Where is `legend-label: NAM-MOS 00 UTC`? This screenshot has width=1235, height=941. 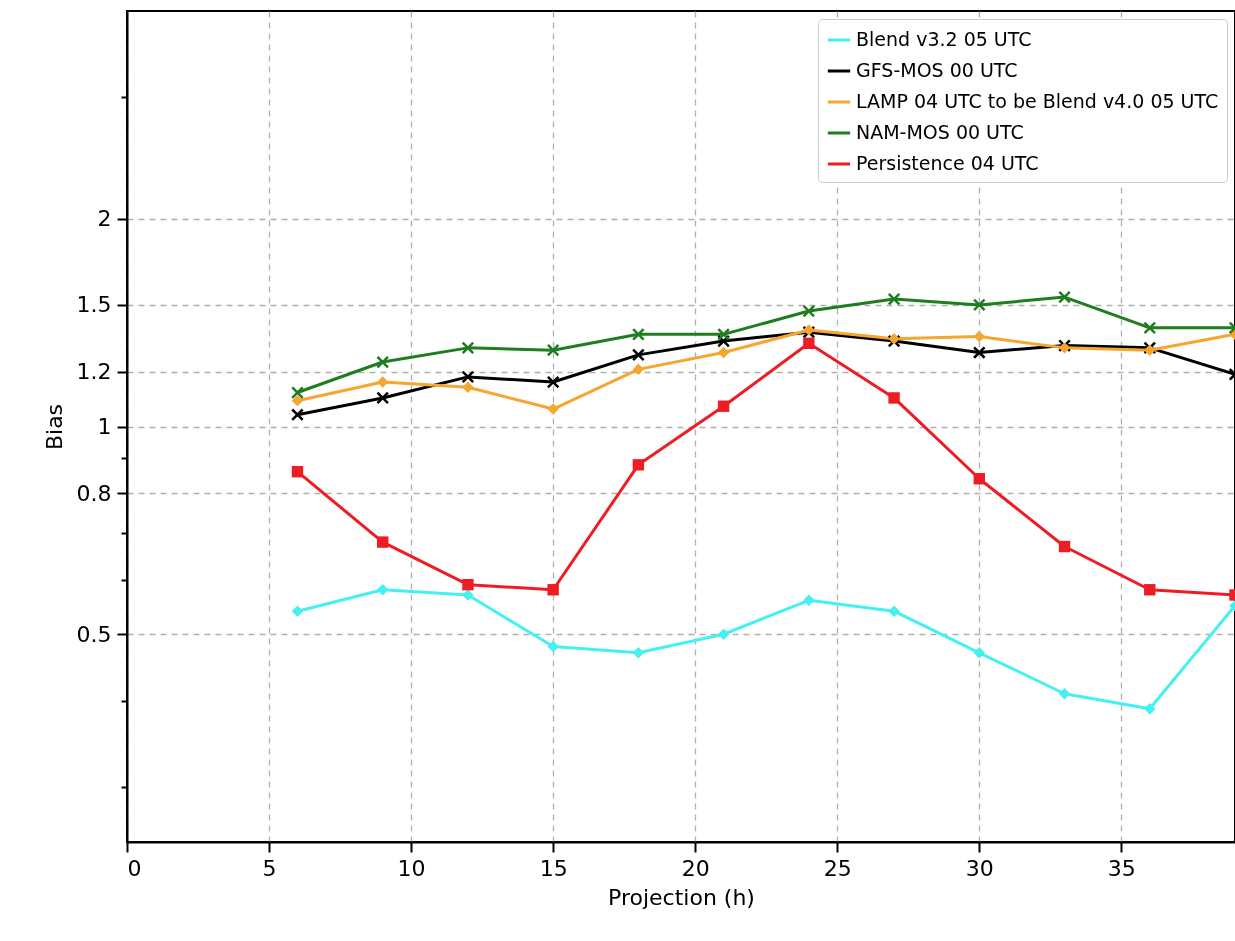
legend-label: NAM-MOS 00 UTC is located at coordinates (940, 132).